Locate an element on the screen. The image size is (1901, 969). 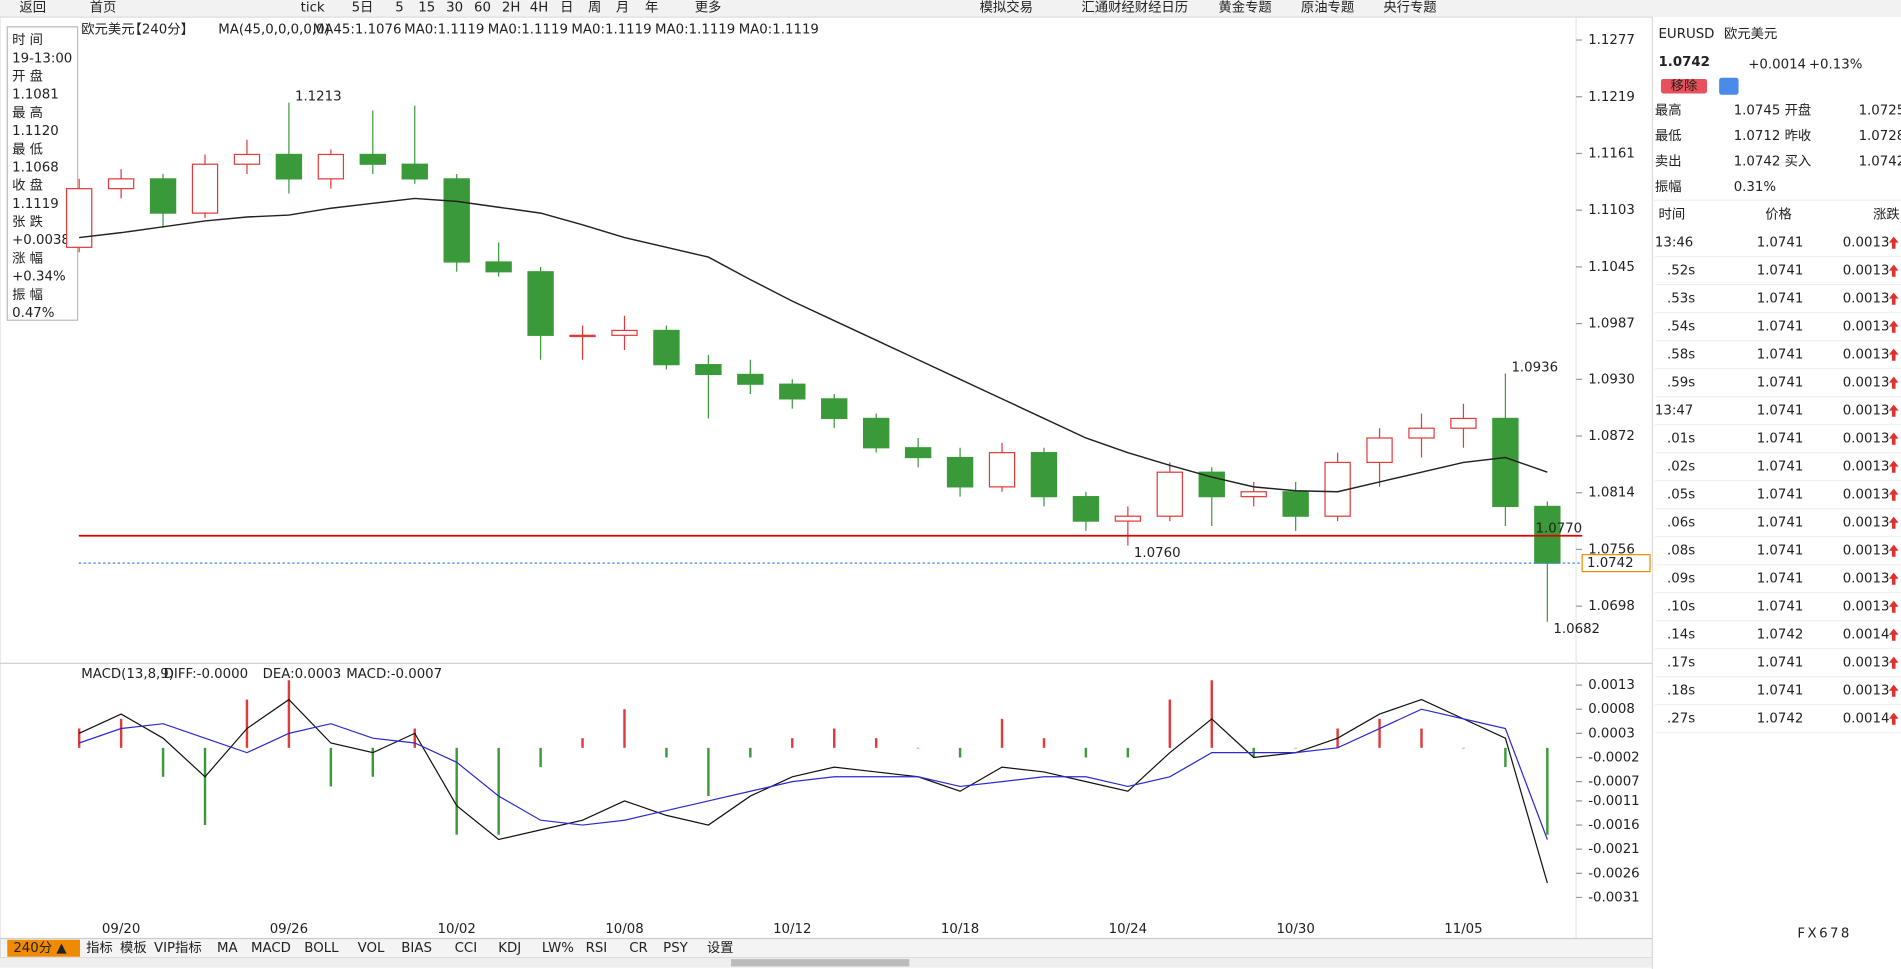
y-tick-label: 1.1103 is located at coordinates (1611, 210).